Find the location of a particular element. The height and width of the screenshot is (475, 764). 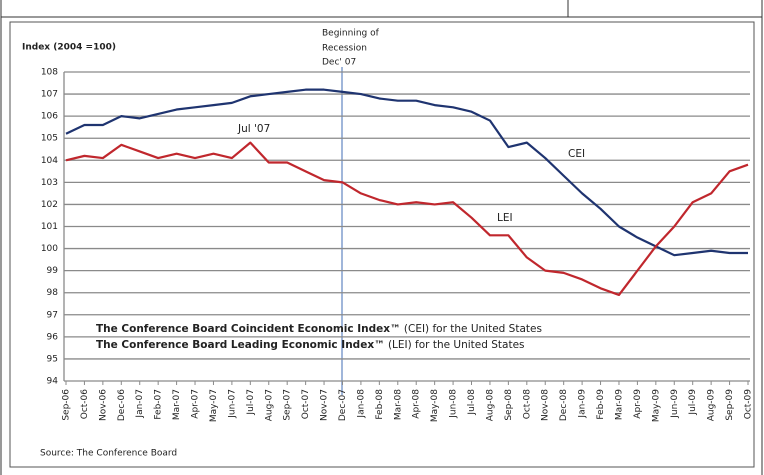

x-tick-label: Feb-09 is located at coordinates (601, 404).